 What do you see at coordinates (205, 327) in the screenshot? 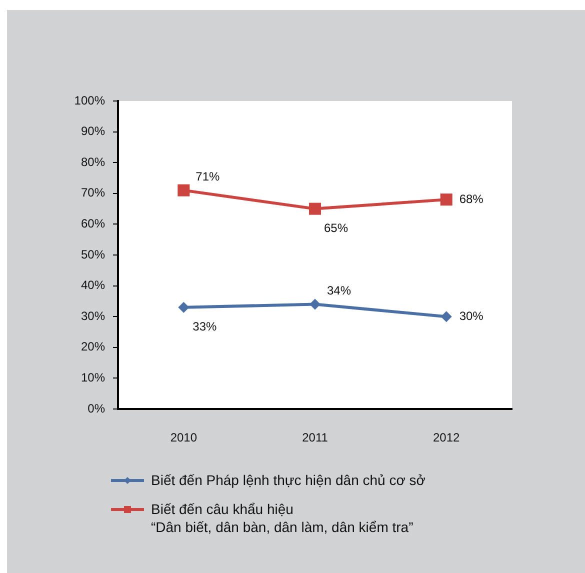
I see `data-label: 33%` at bounding box center [205, 327].